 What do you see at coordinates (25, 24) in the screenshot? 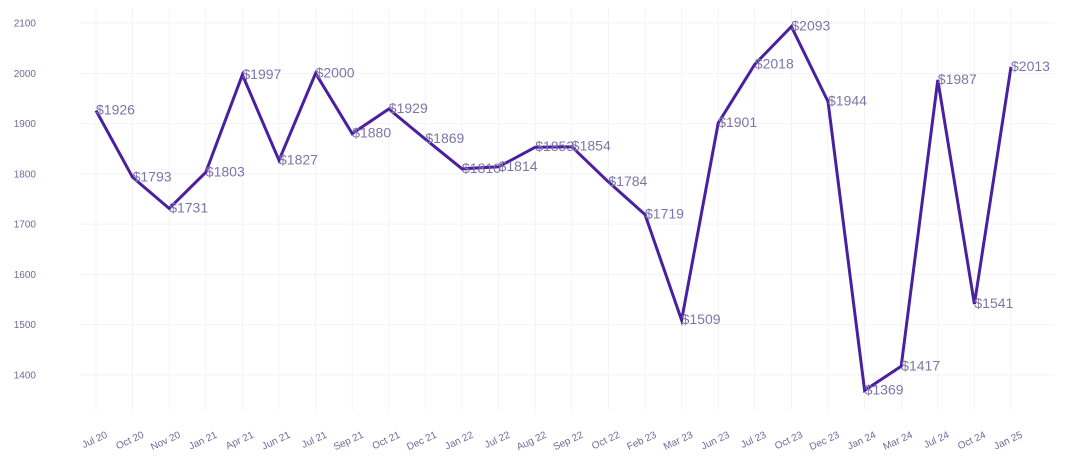
I see `y-tick-label: 2100` at bounding box center [25, 24].